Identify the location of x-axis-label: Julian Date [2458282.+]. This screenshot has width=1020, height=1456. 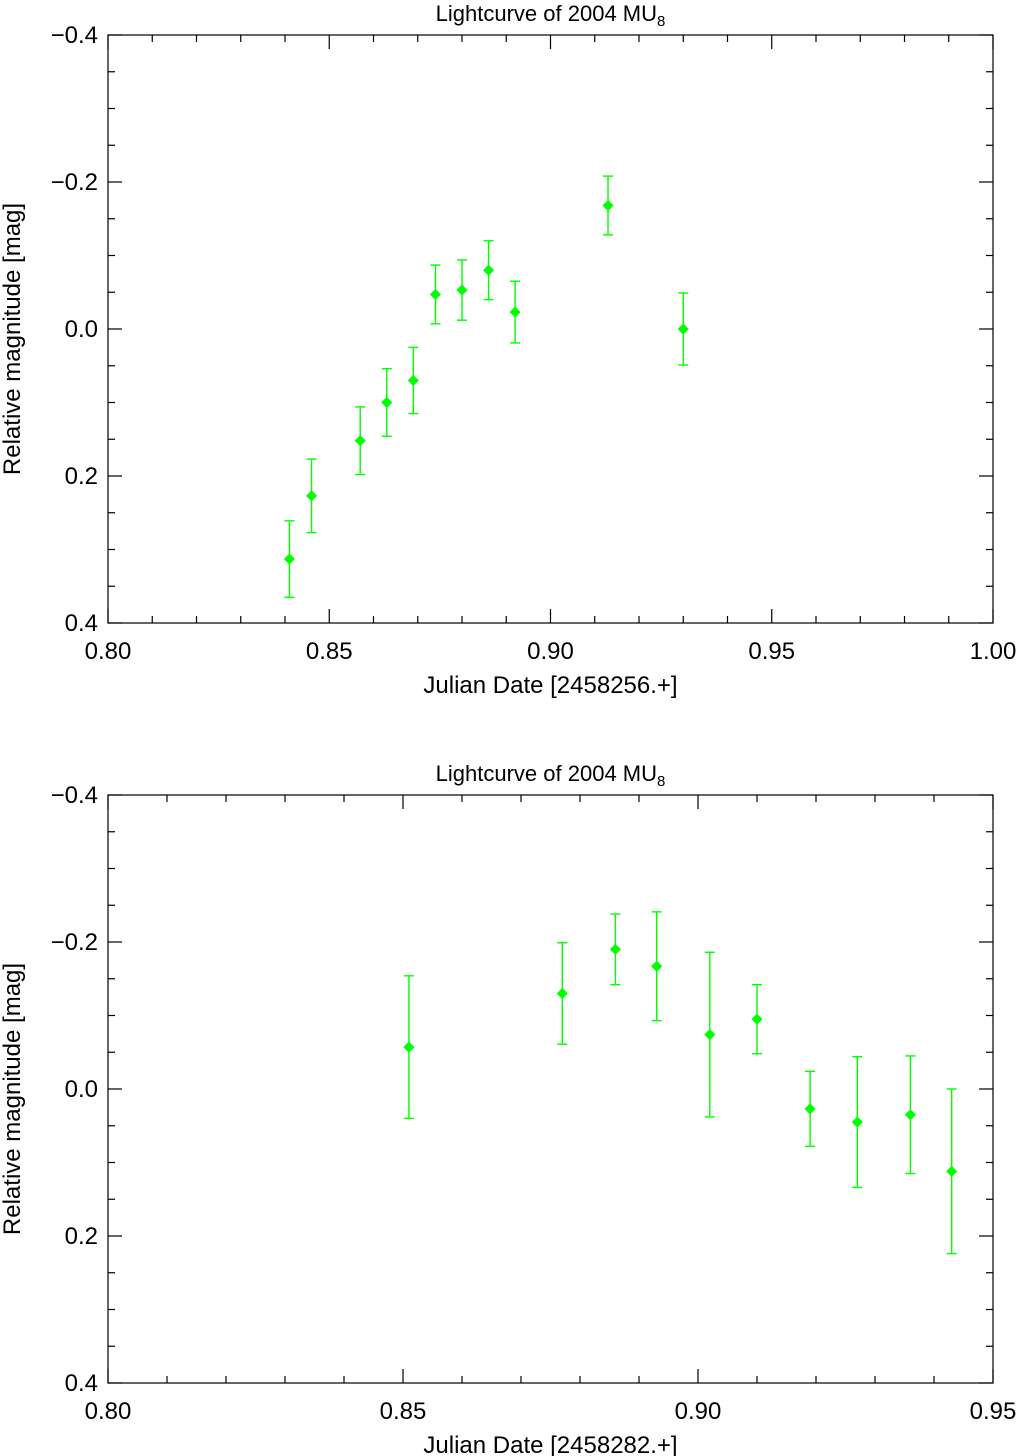
(550, 1444).